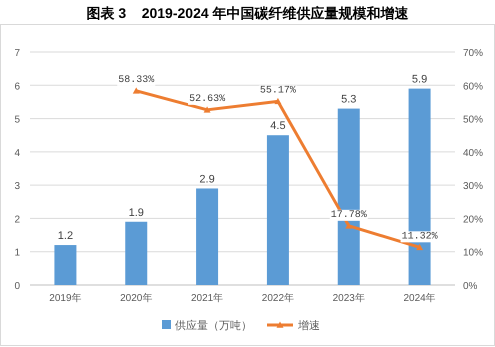 The image size is (495, 347). What do you see at coordinates (17, 220) in the screenshot?
I see `y-tick-label: 2` at bounding box center [17, 220].